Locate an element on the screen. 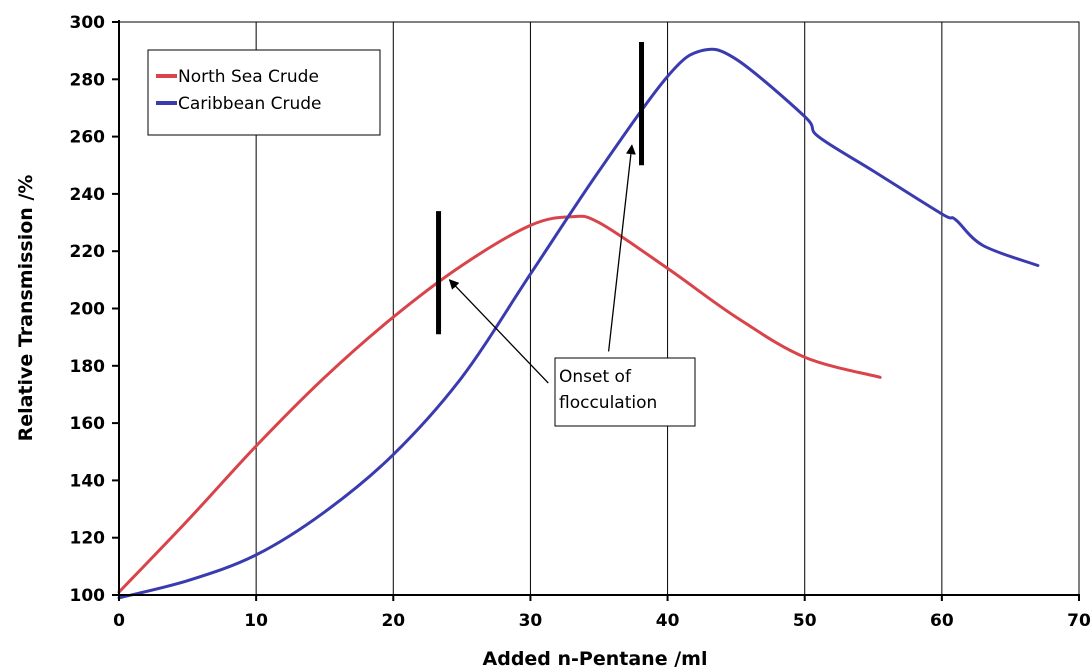 Image resolution: width=1092 pixels, height=670 pixels. x-tick-label: 50 is located at coordinates (805, 621).